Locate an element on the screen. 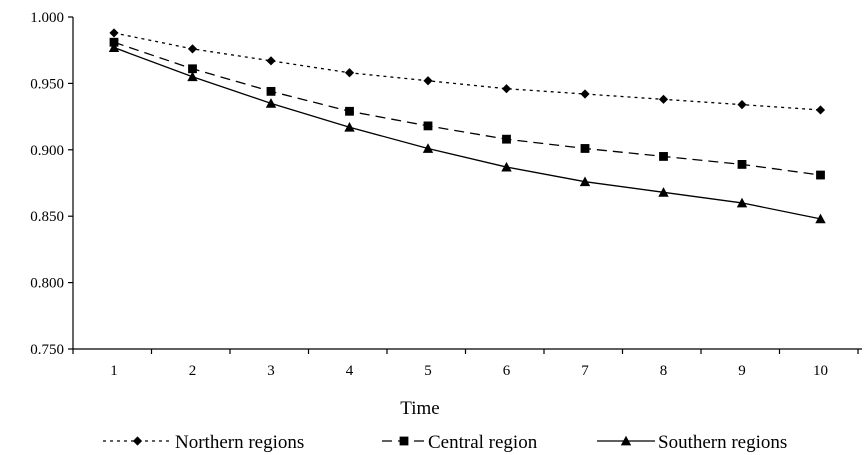  x-axis-title: Time is located at coordinates (419, 408).